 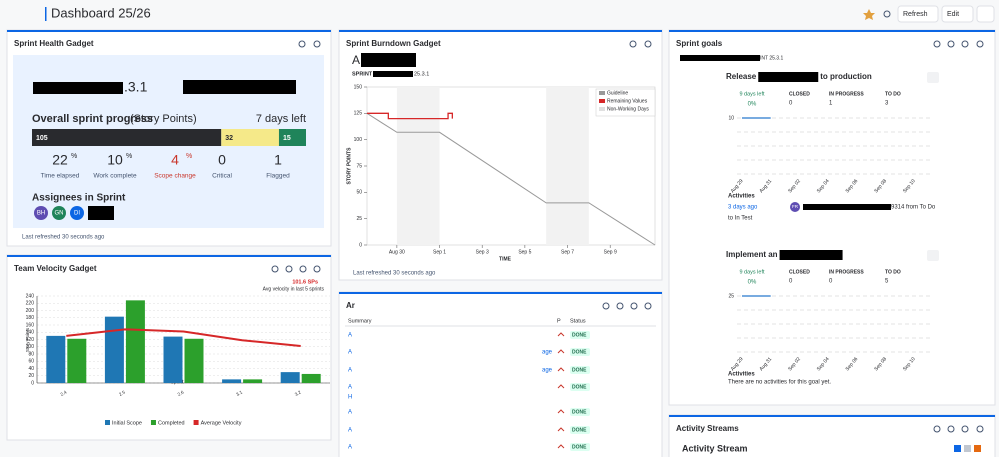 I want to click on edit-button, so click(x=957, y=14).